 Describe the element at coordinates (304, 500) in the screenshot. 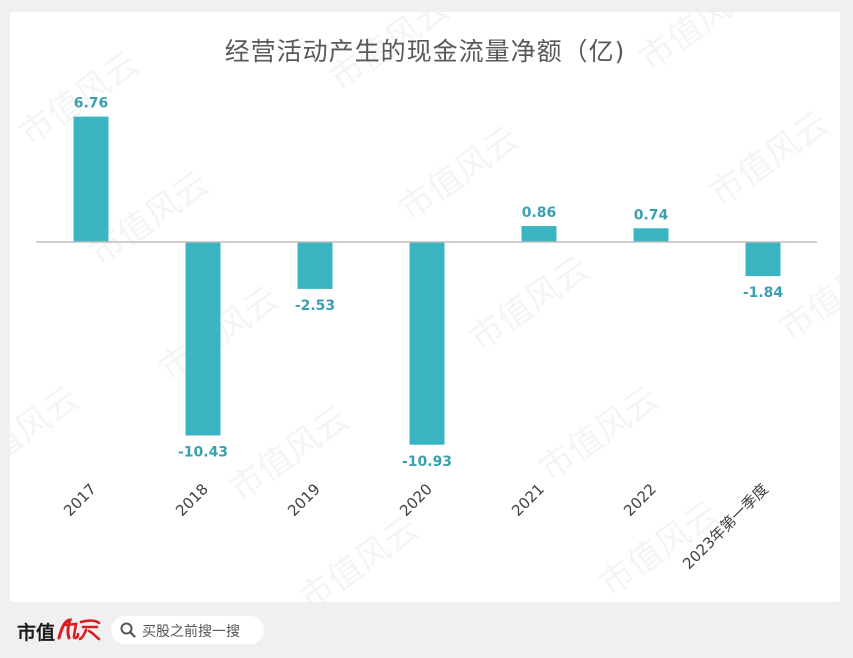

I see `x-tick-label: 2019` at that location.